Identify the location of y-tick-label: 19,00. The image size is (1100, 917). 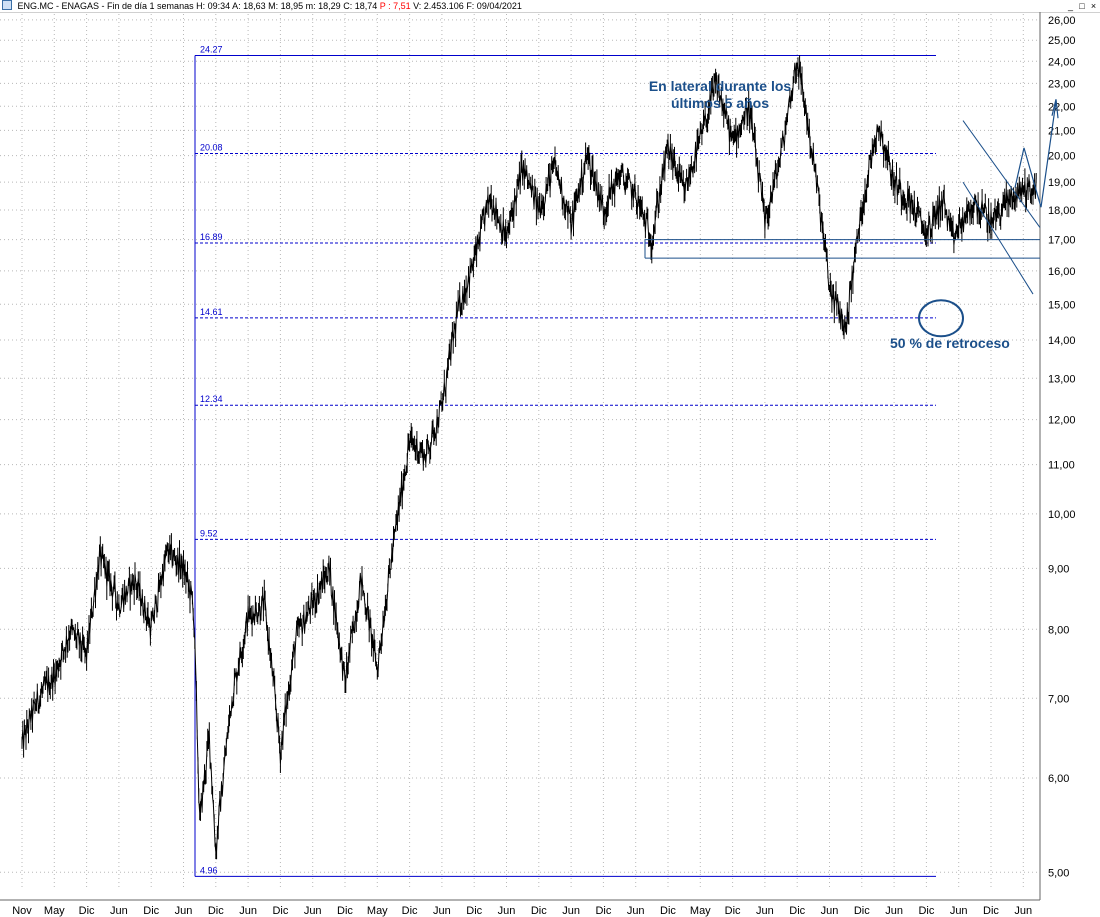
(1062, 183).